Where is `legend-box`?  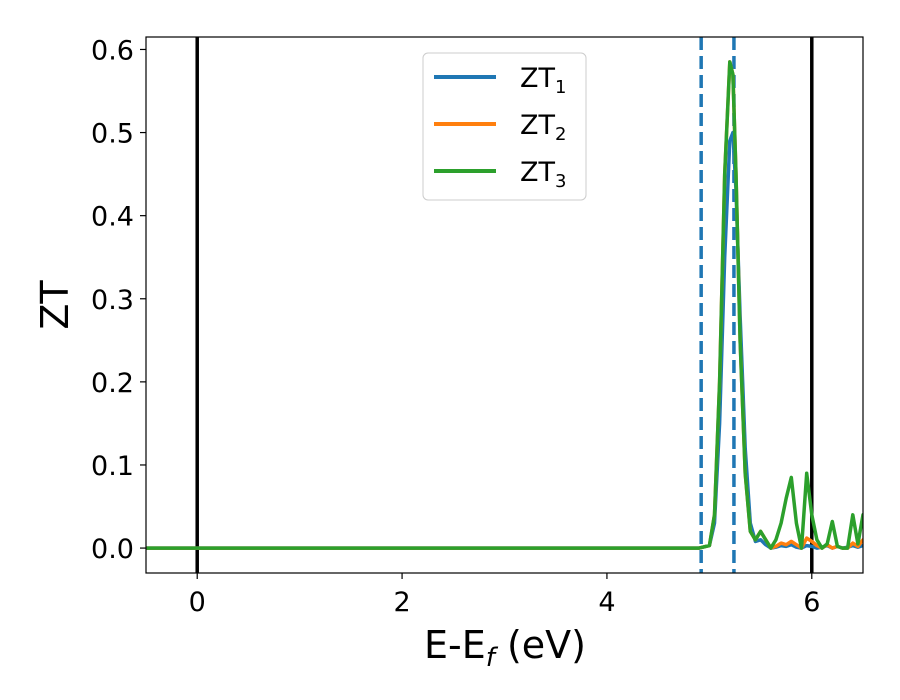
legend-box is located at coordinates (504, 126).